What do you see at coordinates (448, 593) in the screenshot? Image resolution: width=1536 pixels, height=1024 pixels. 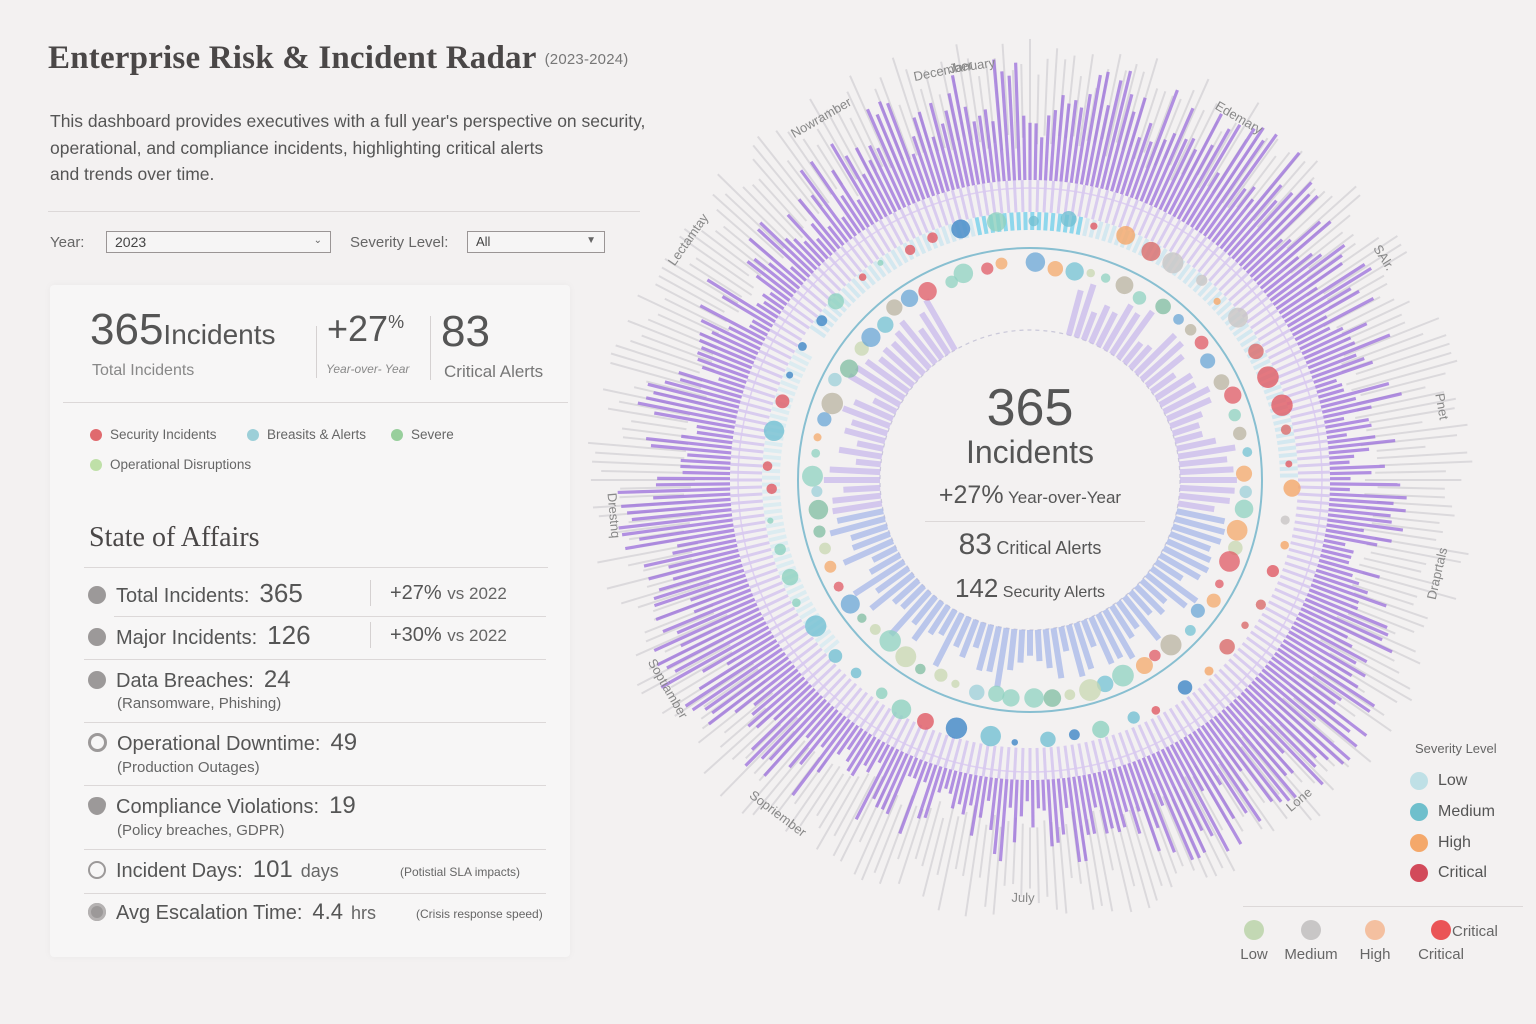 I see `soa-comparison: +27% vs 2022` at bounding box center [448, 593].